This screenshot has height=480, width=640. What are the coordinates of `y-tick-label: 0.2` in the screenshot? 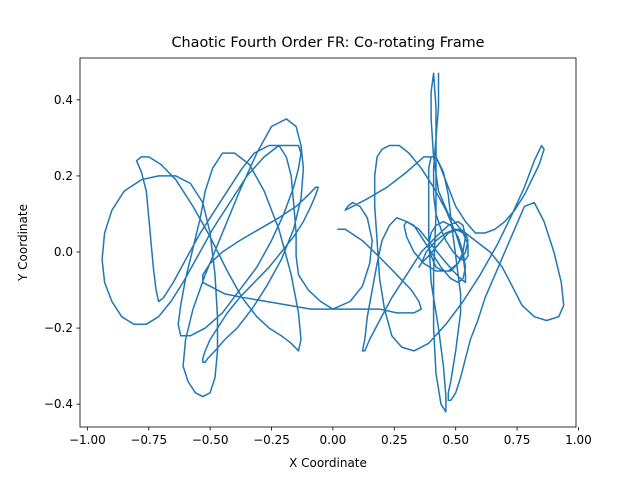 It's located at (63, 176).